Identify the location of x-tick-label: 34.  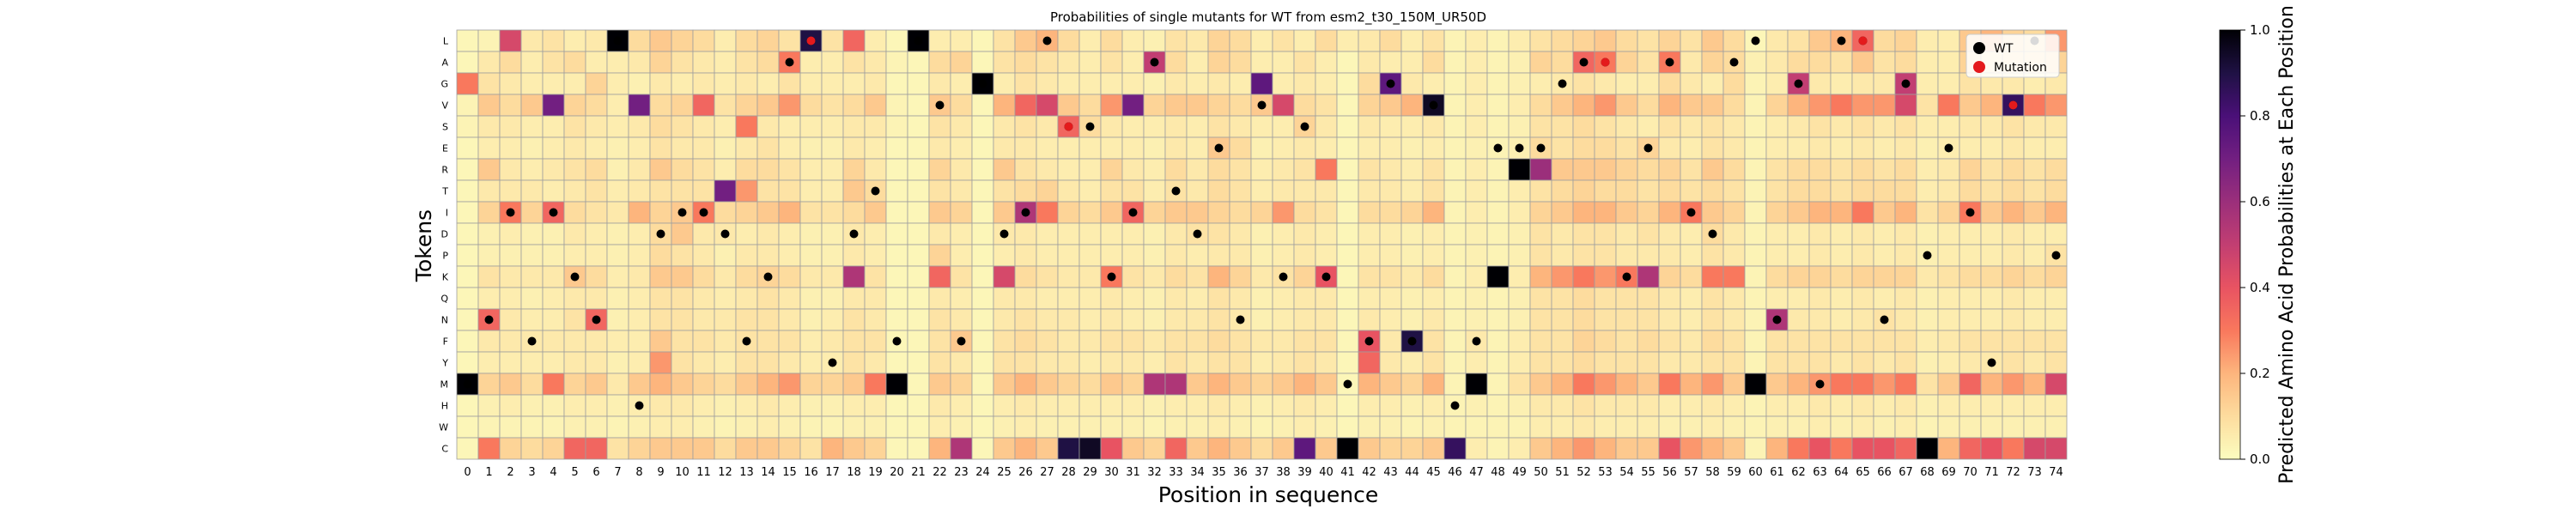
(1197, 472).